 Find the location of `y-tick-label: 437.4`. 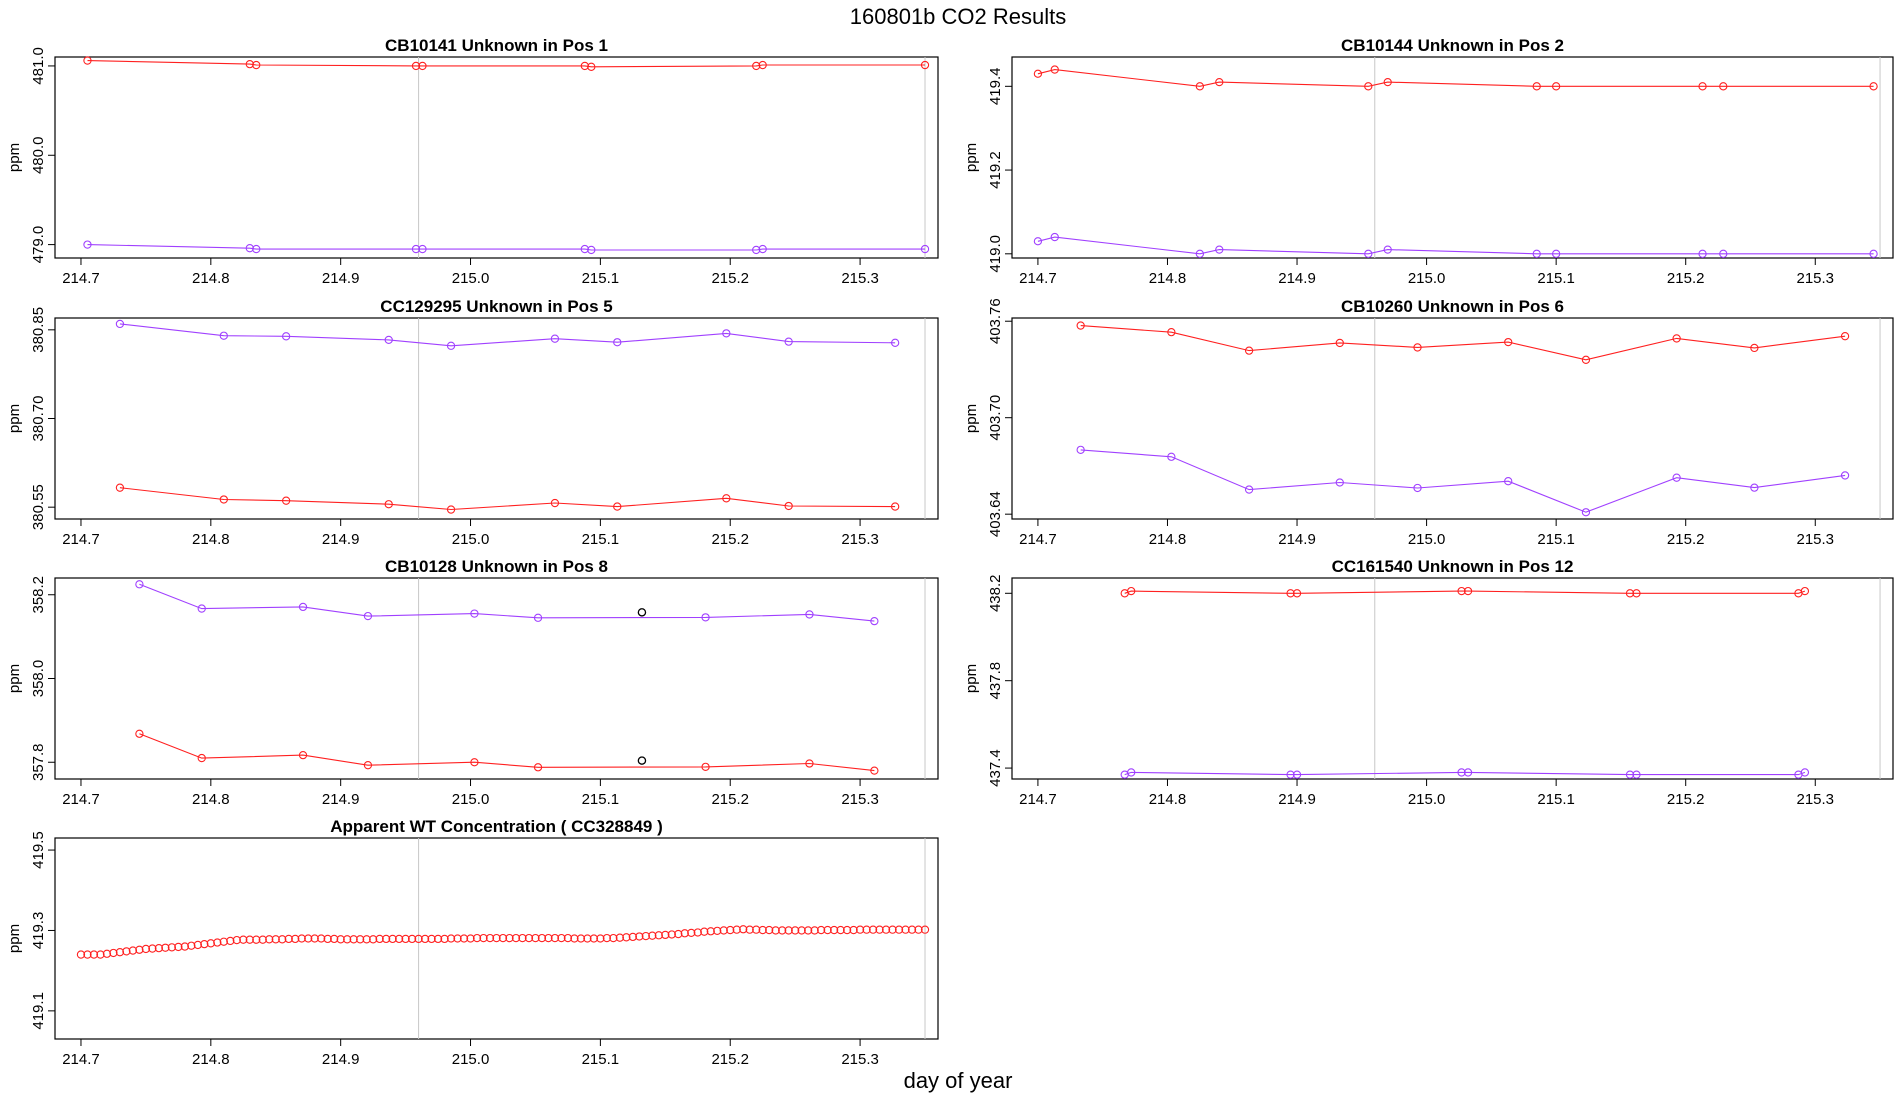

y-tick-label: 437.4 is located at coordinates (995, 768).